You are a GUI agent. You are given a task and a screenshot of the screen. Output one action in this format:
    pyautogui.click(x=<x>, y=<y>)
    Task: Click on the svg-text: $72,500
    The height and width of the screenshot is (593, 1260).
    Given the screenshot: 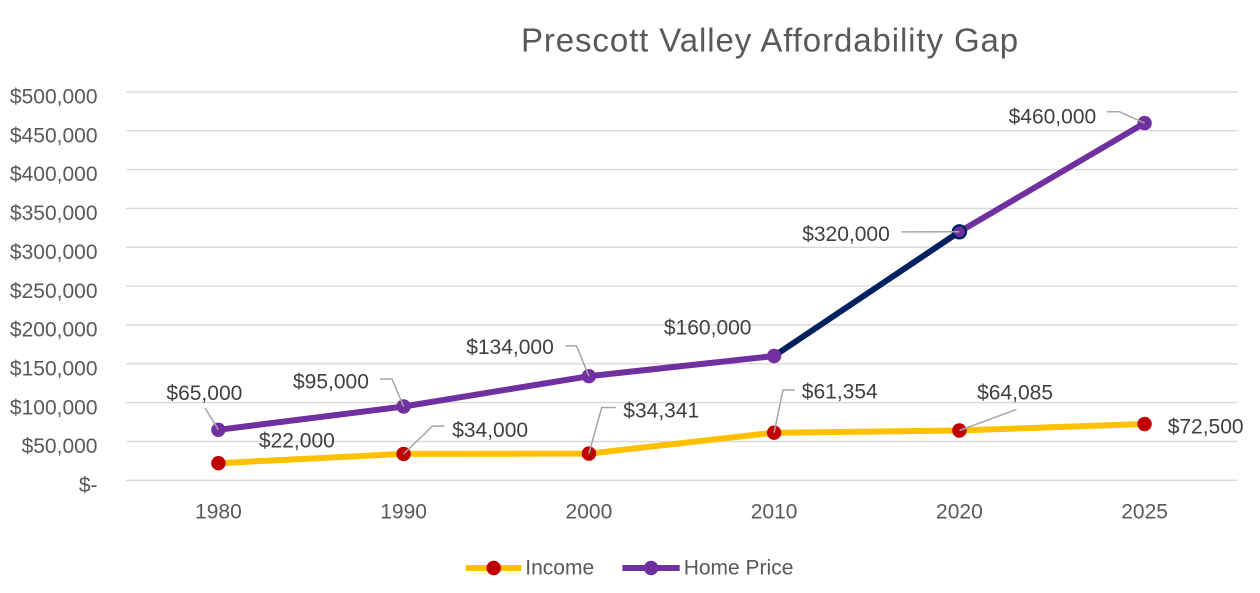 What is the action you would take?
    pyautogui.click(x=1206, y=427)
    